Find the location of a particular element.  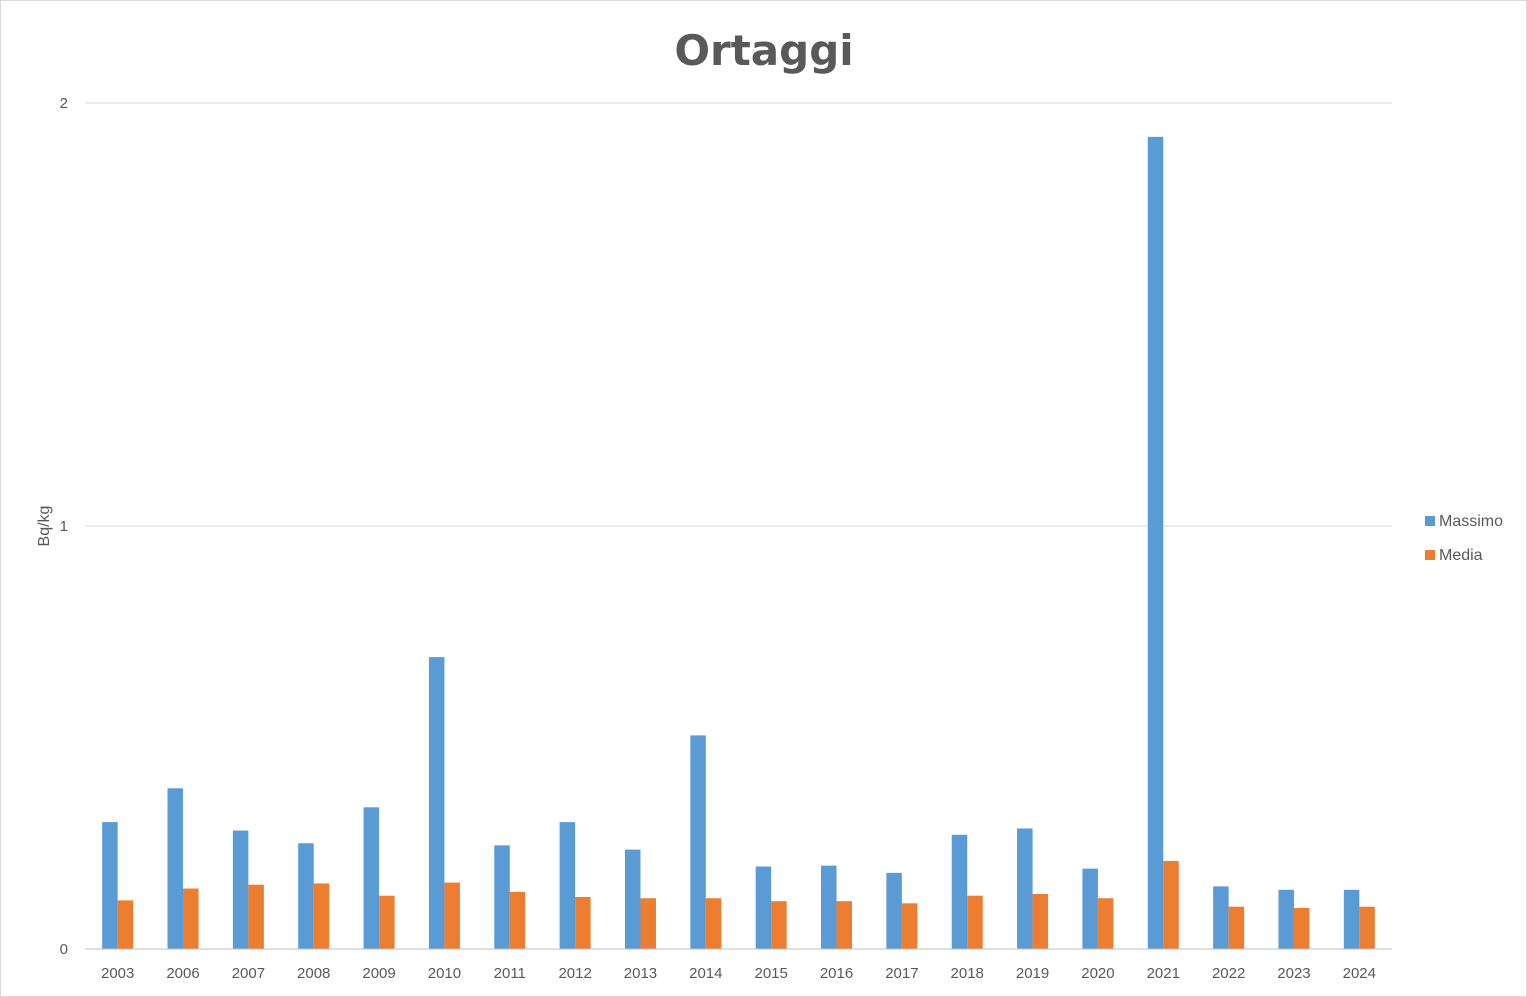

bar-massimo-2015 is located at coordinates (763, 907).